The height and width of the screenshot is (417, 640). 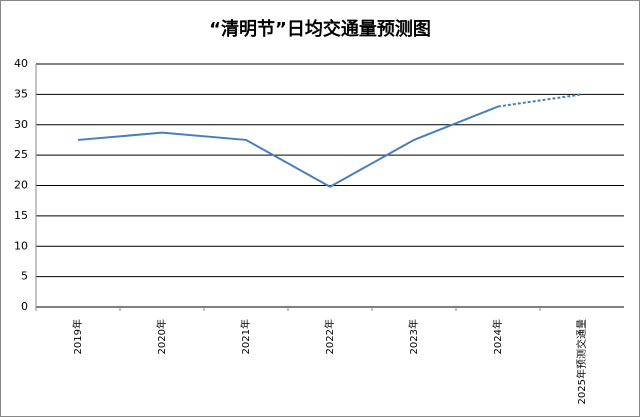 What do you see at coordinates (21, 124) in the screenshot?
I see `y-tick-label: 30` at bounding box center [21, 124].